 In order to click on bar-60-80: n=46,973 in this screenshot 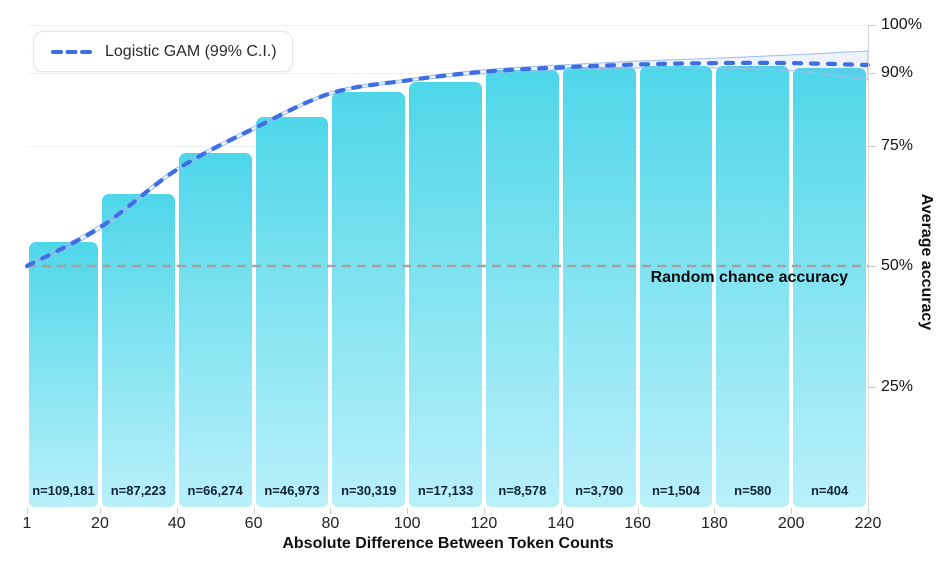, I will do `click(292, 311)`.